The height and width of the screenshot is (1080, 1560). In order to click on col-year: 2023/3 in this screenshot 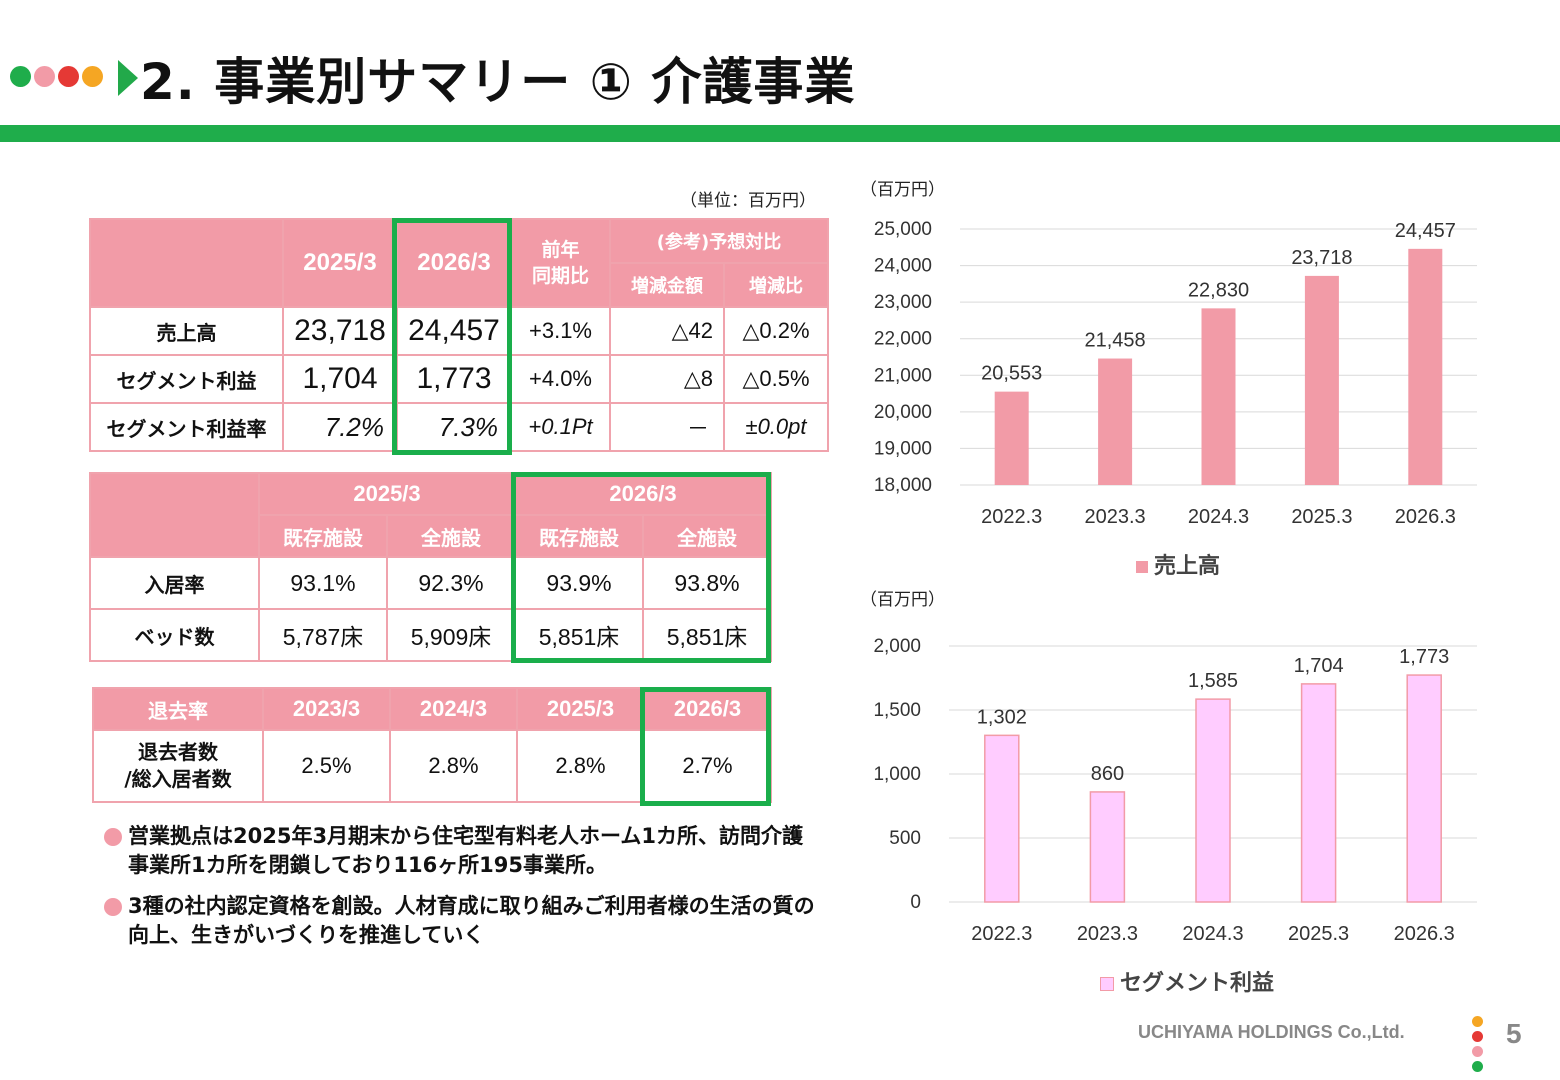, I will do `click(326, 709)`.